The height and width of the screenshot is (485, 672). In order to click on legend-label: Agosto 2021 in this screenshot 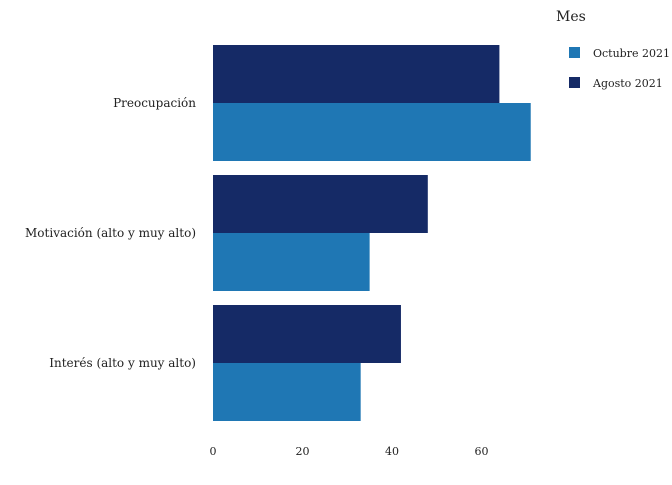, I will do `click(627, 83)`.